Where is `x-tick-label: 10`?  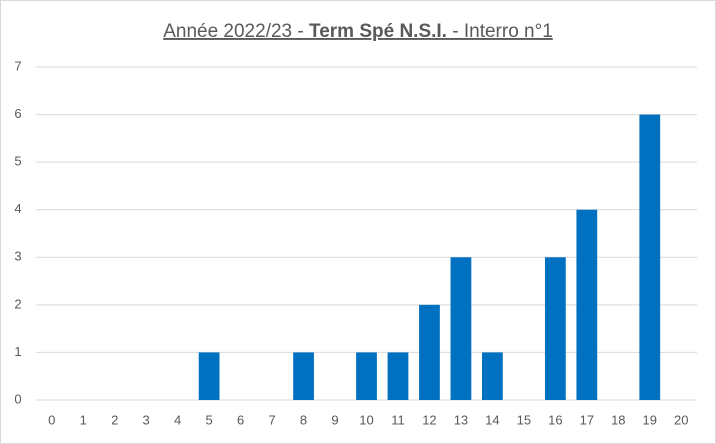 x-tick-label: 10 is located at coordinates (366, 419).